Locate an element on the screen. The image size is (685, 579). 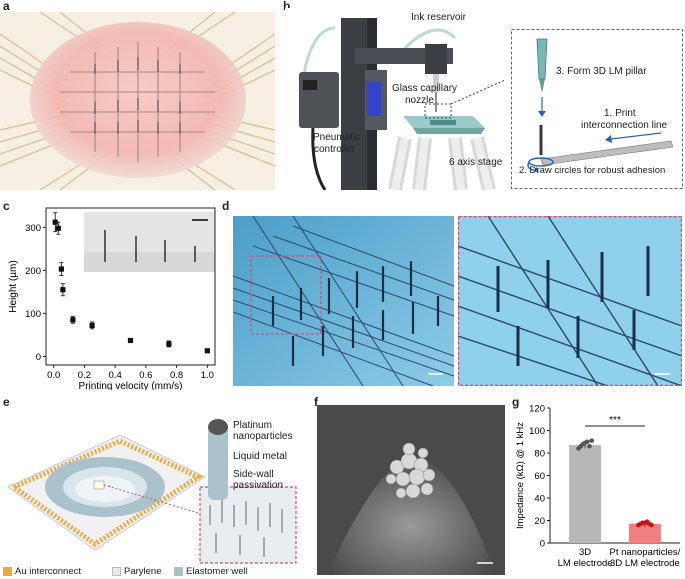
panel-g-ytick-label: 120 is located at coordinates (537, 409).